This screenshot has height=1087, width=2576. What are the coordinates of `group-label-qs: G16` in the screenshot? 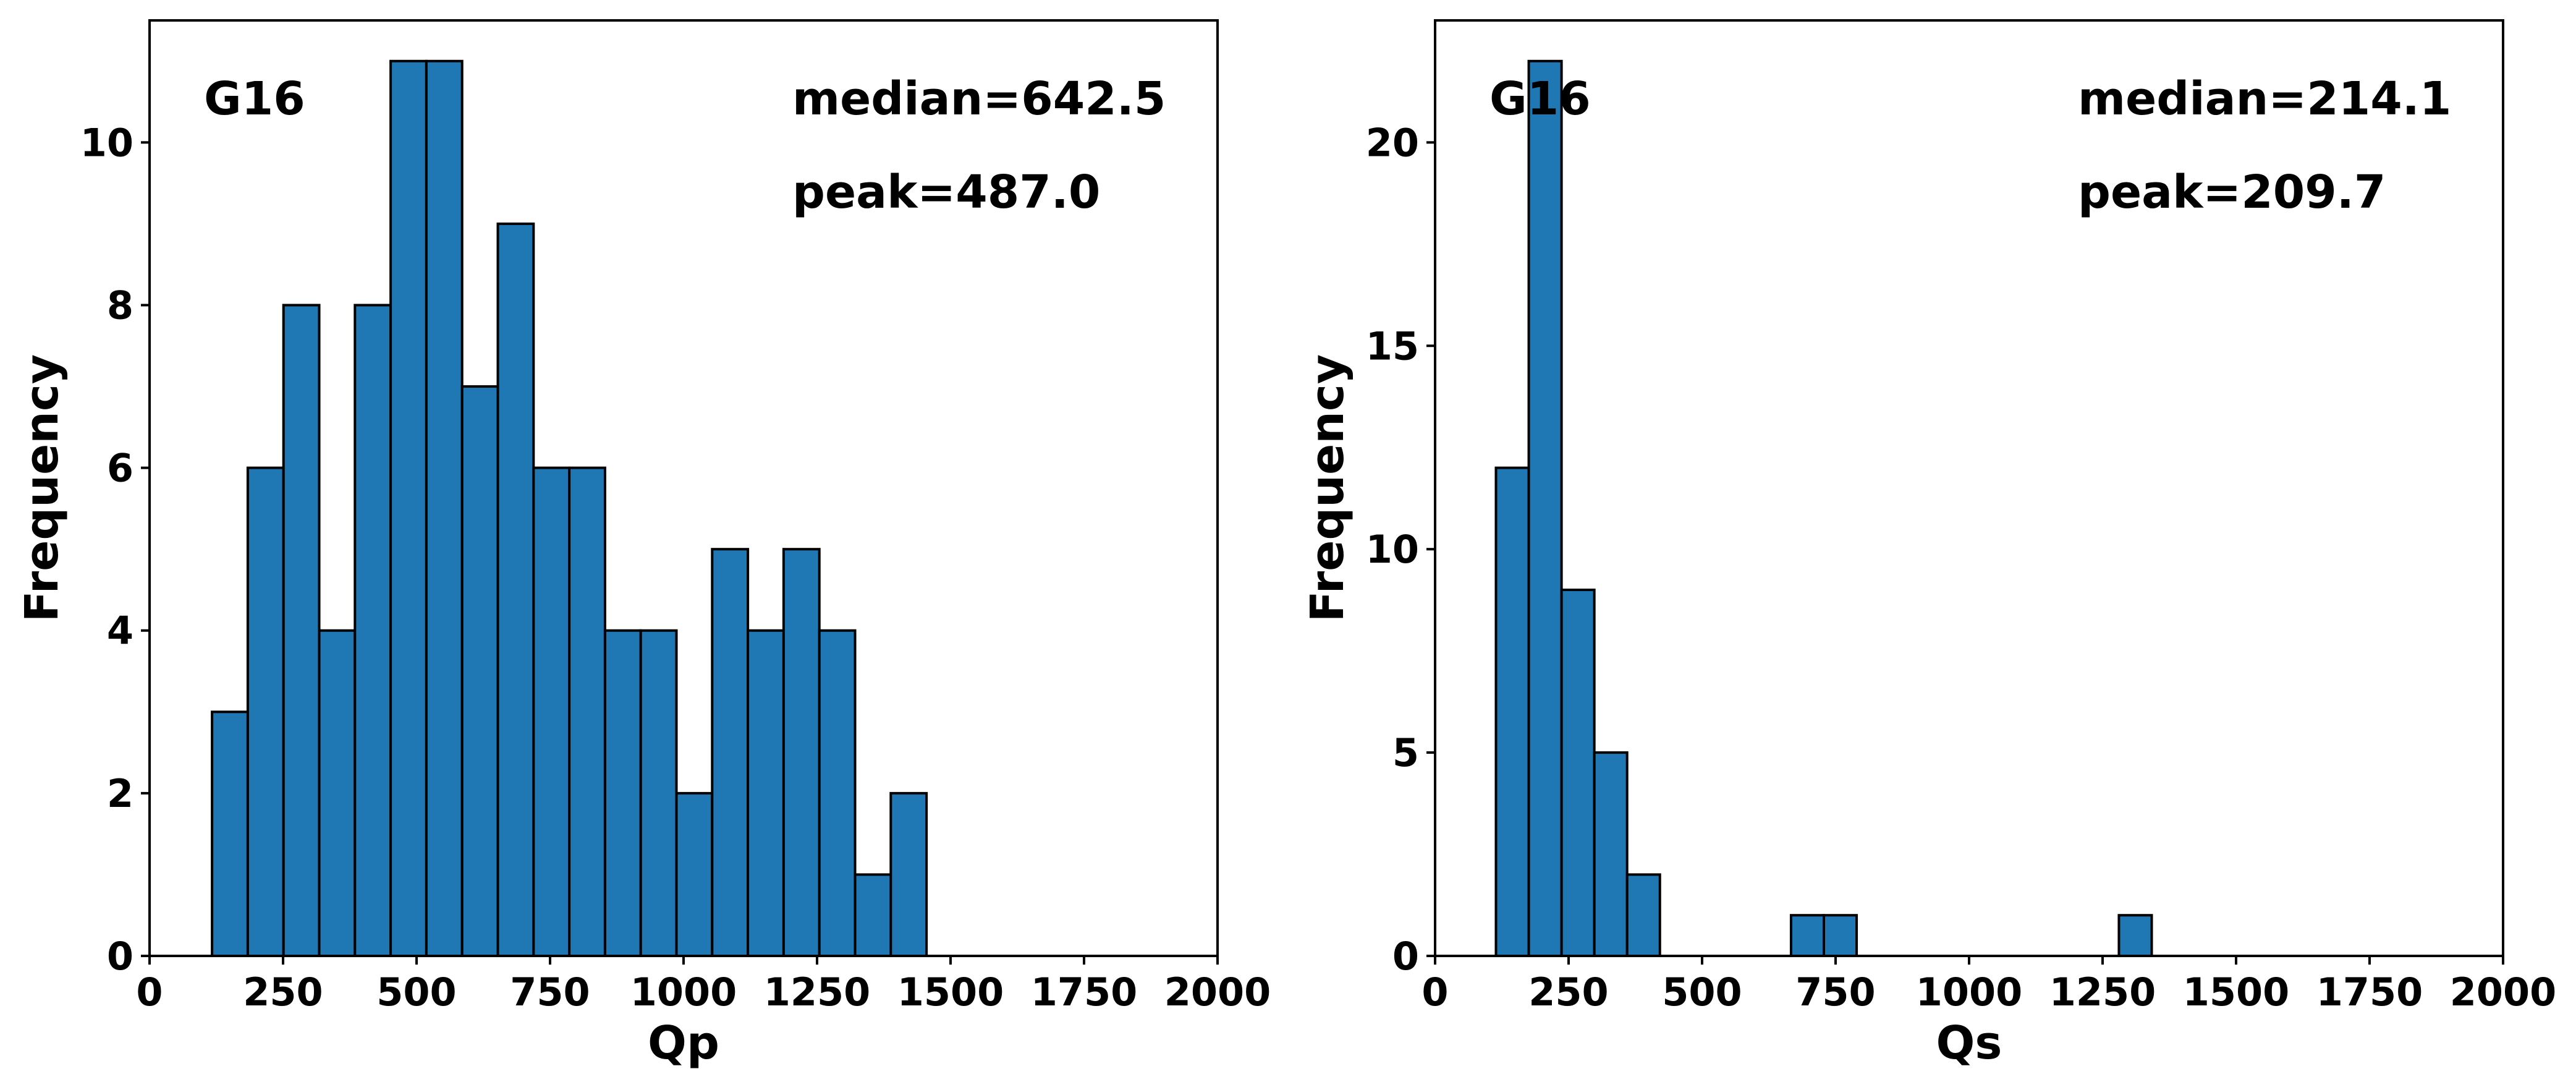 It's located at (1540, 99).